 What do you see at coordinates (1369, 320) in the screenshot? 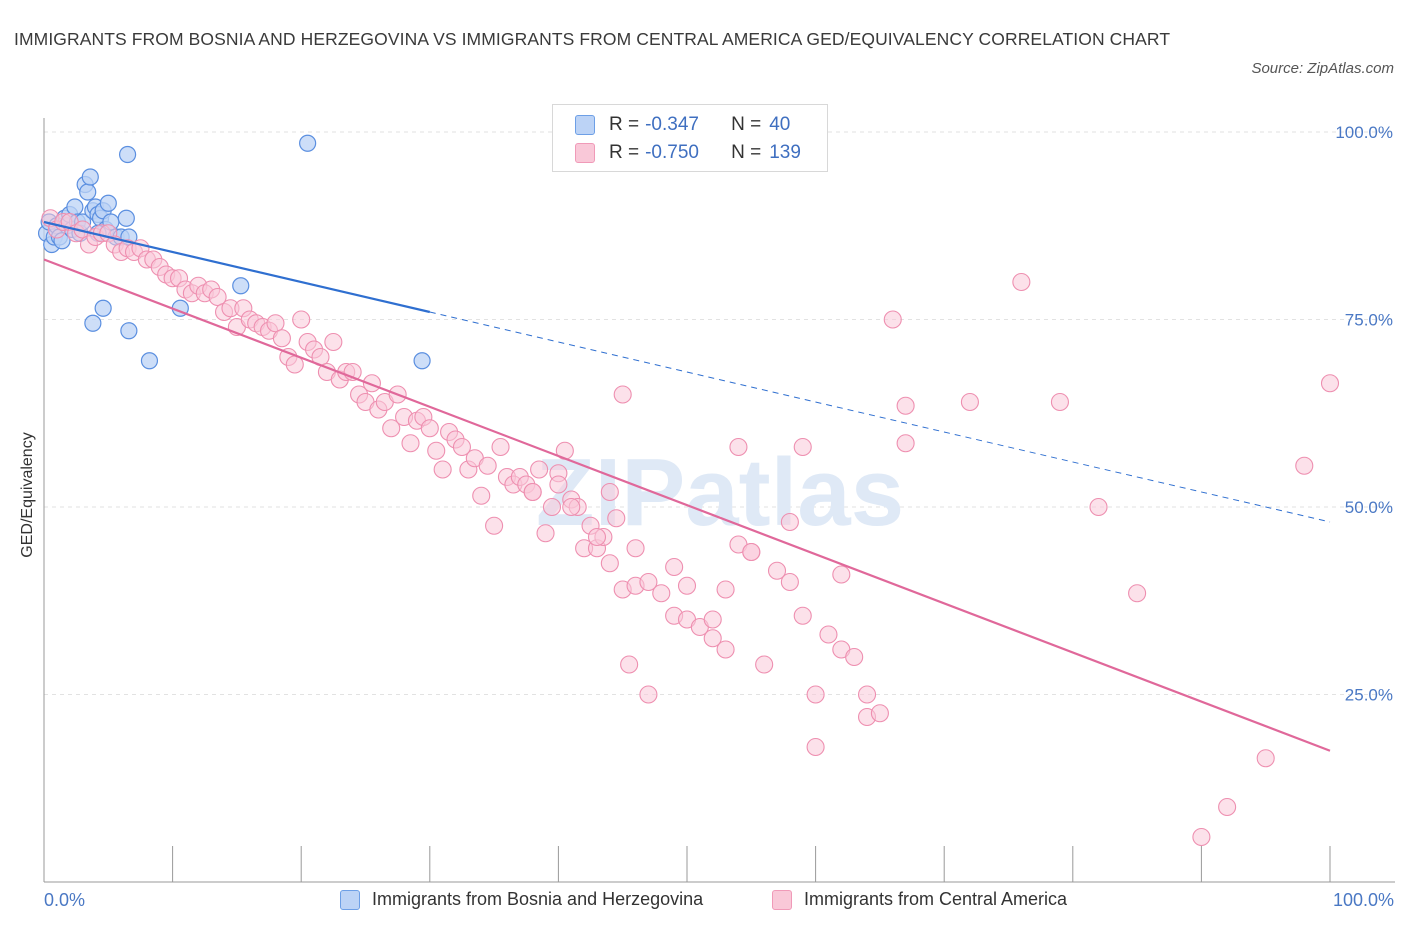
I see `y-tick-label: 75.0%` at bounding box center [1369, 320].